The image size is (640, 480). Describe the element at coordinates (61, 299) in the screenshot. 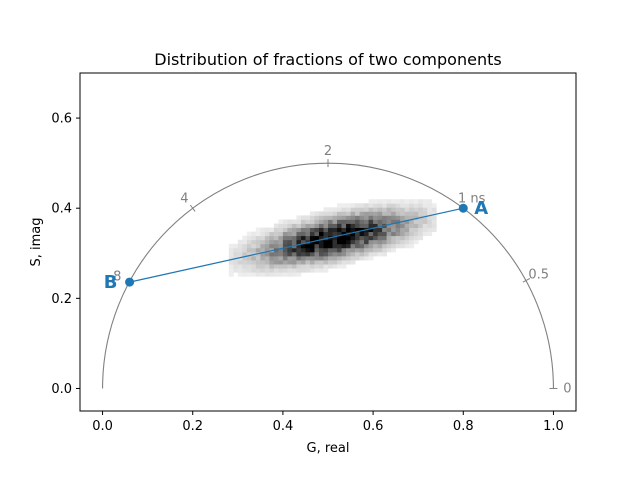

I see `y-tick-label: 0.2` at that location.